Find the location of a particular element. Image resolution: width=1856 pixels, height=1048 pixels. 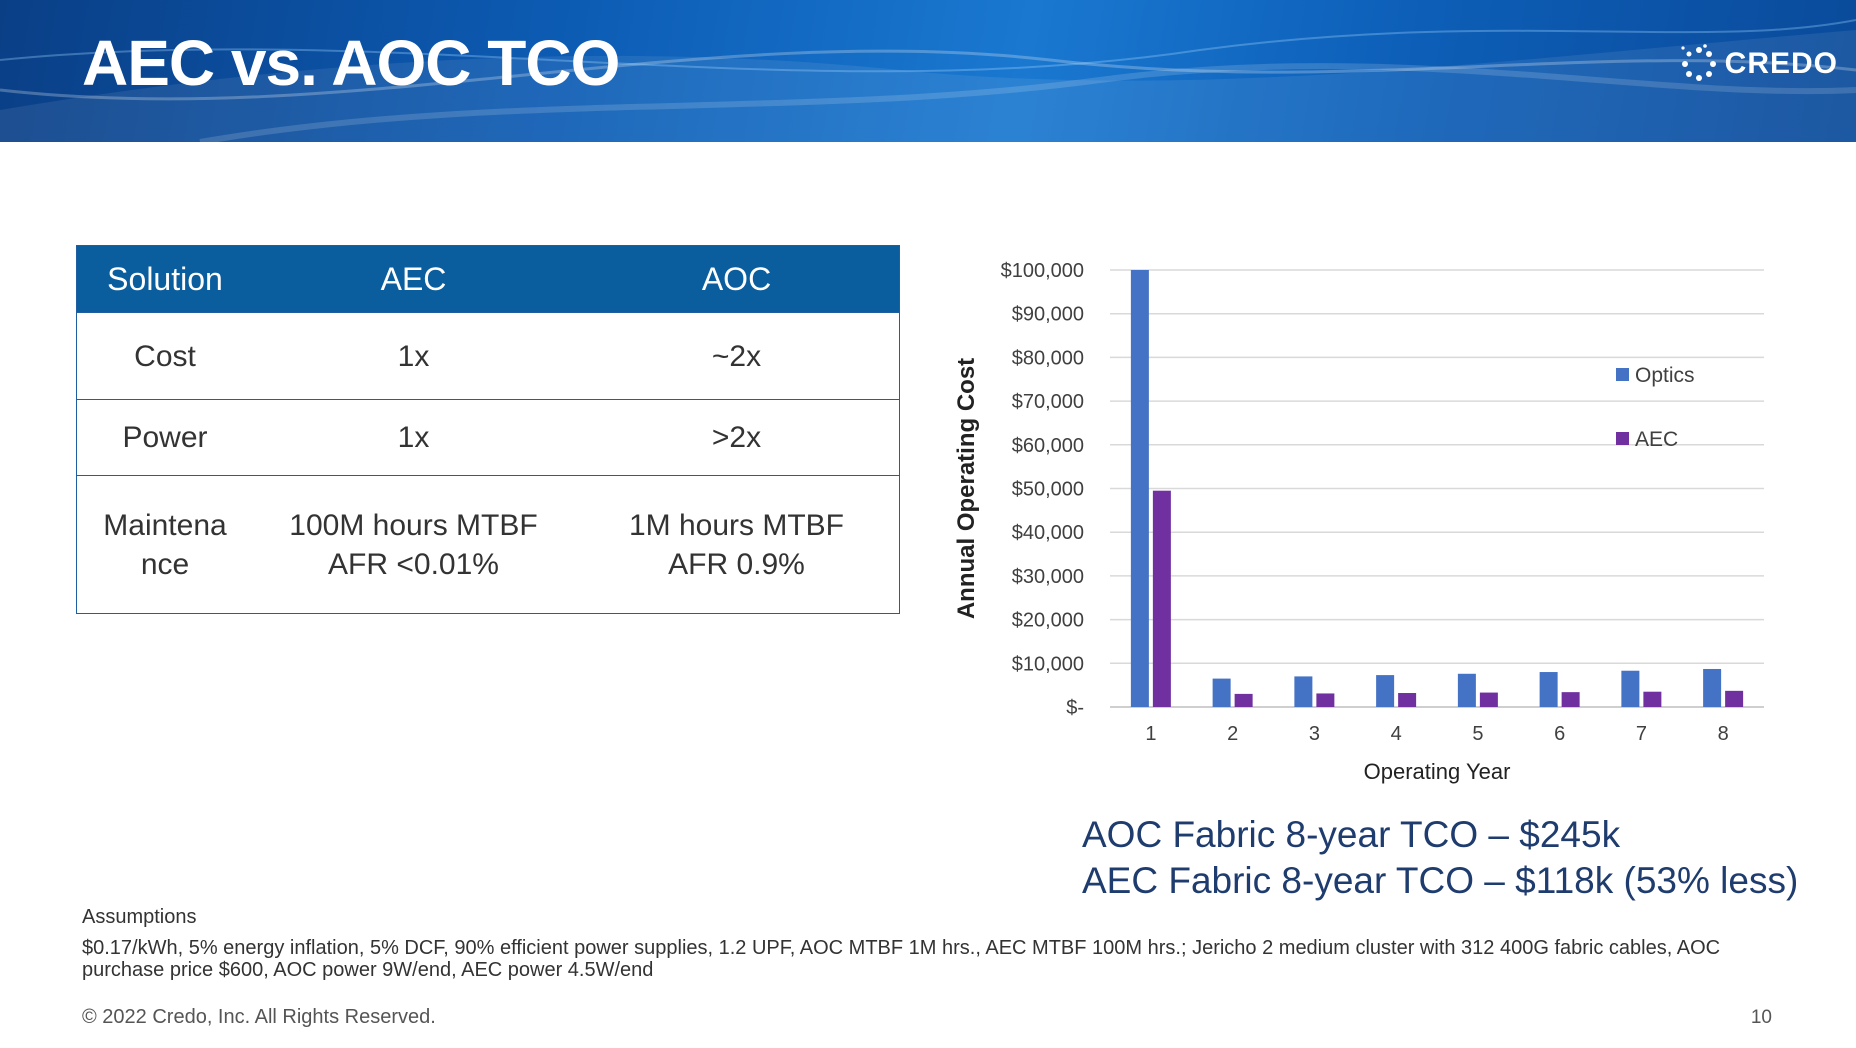

x-tick-label: 4 is located at coordinates (1396, 734).